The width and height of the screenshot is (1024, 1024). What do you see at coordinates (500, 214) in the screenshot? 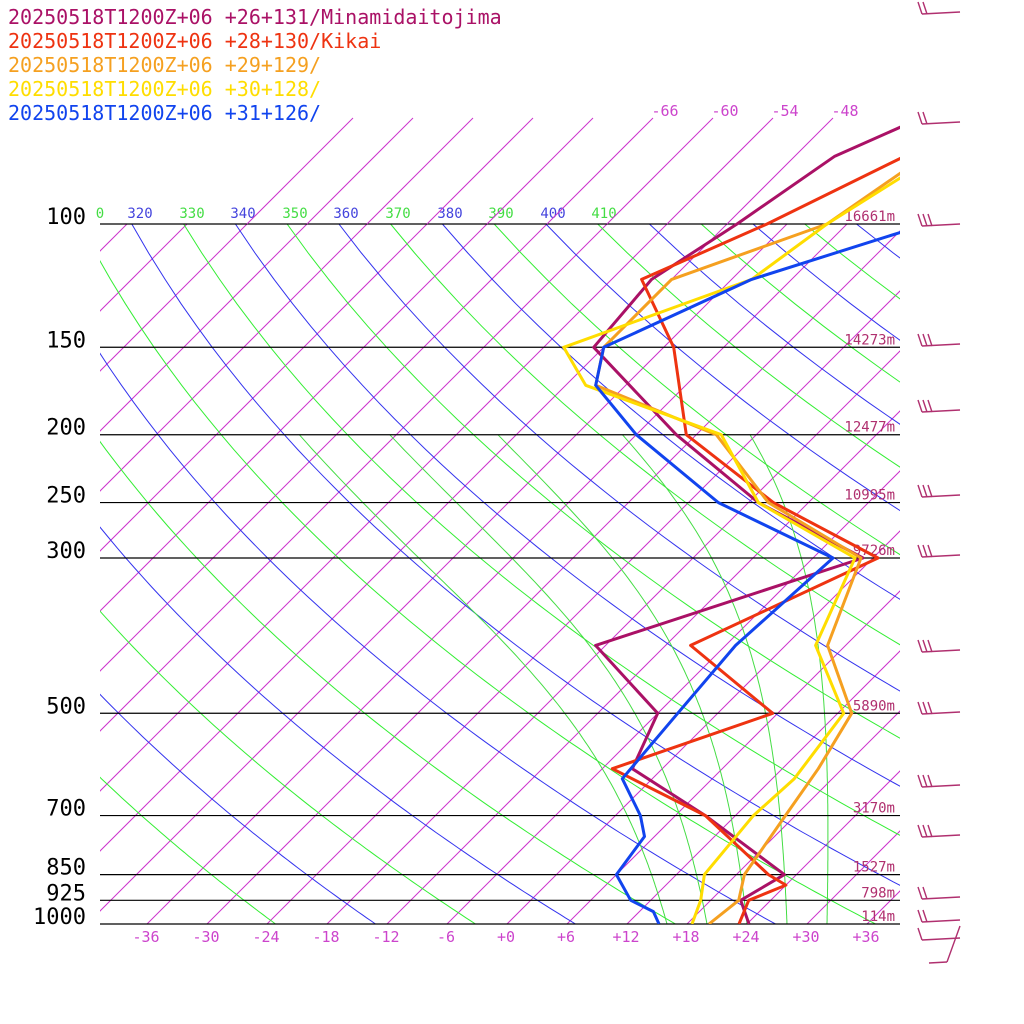
I see `theta-label: 390` at bounding box center [500, 214].